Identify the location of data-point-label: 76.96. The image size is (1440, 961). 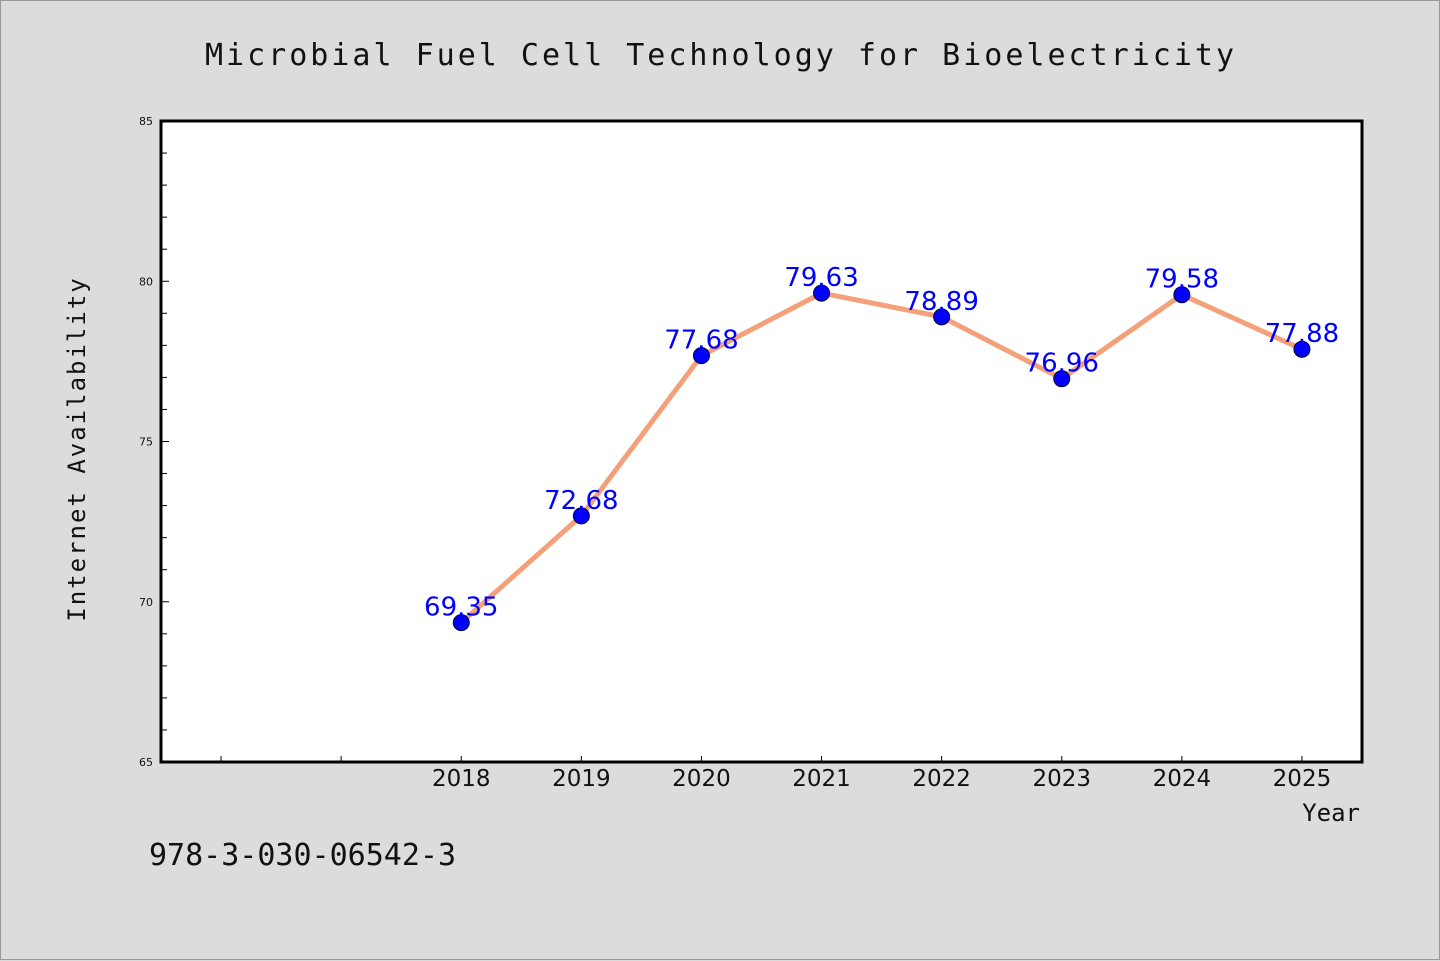
(1062, 364).